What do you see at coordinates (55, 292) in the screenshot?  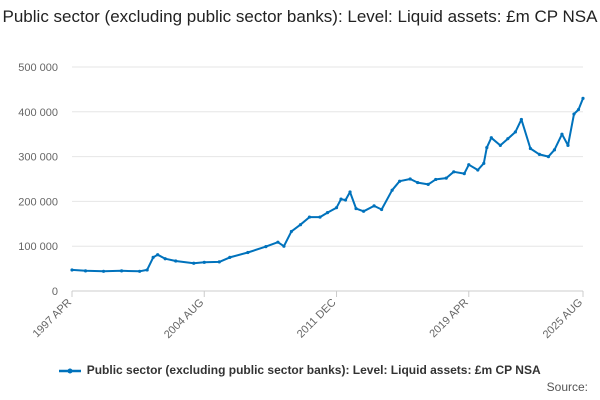 I see `y-tick-label: 0` at bounding box center [55, 292].